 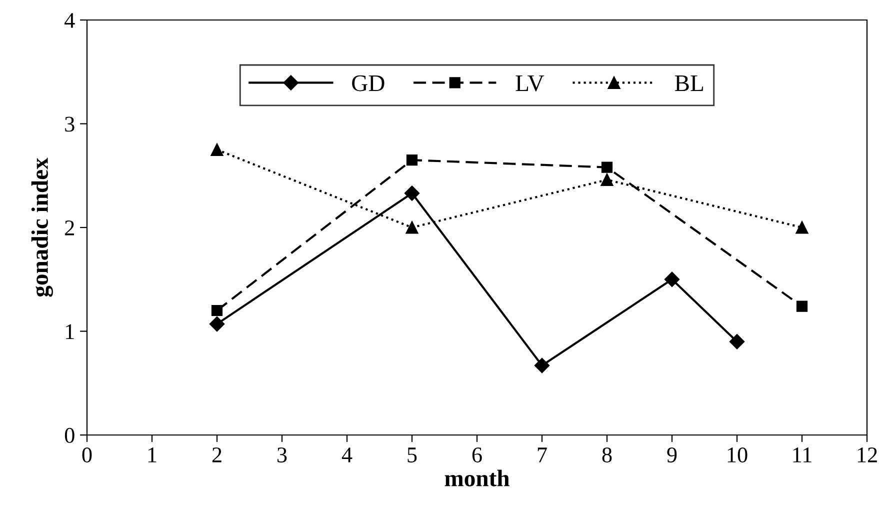 What do you see at coordinates (368, 83) in the screenshot?
I see `legend-label: GD` at bounding box center [368, 83].